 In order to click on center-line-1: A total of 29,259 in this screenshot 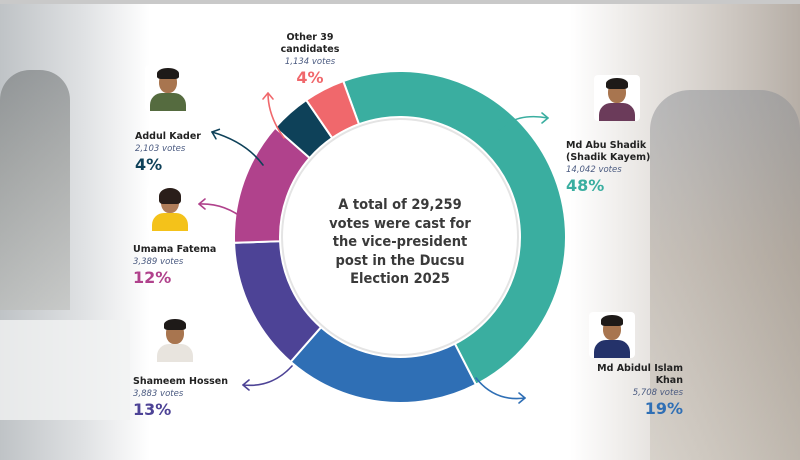, I will do `click(400, 205)`.